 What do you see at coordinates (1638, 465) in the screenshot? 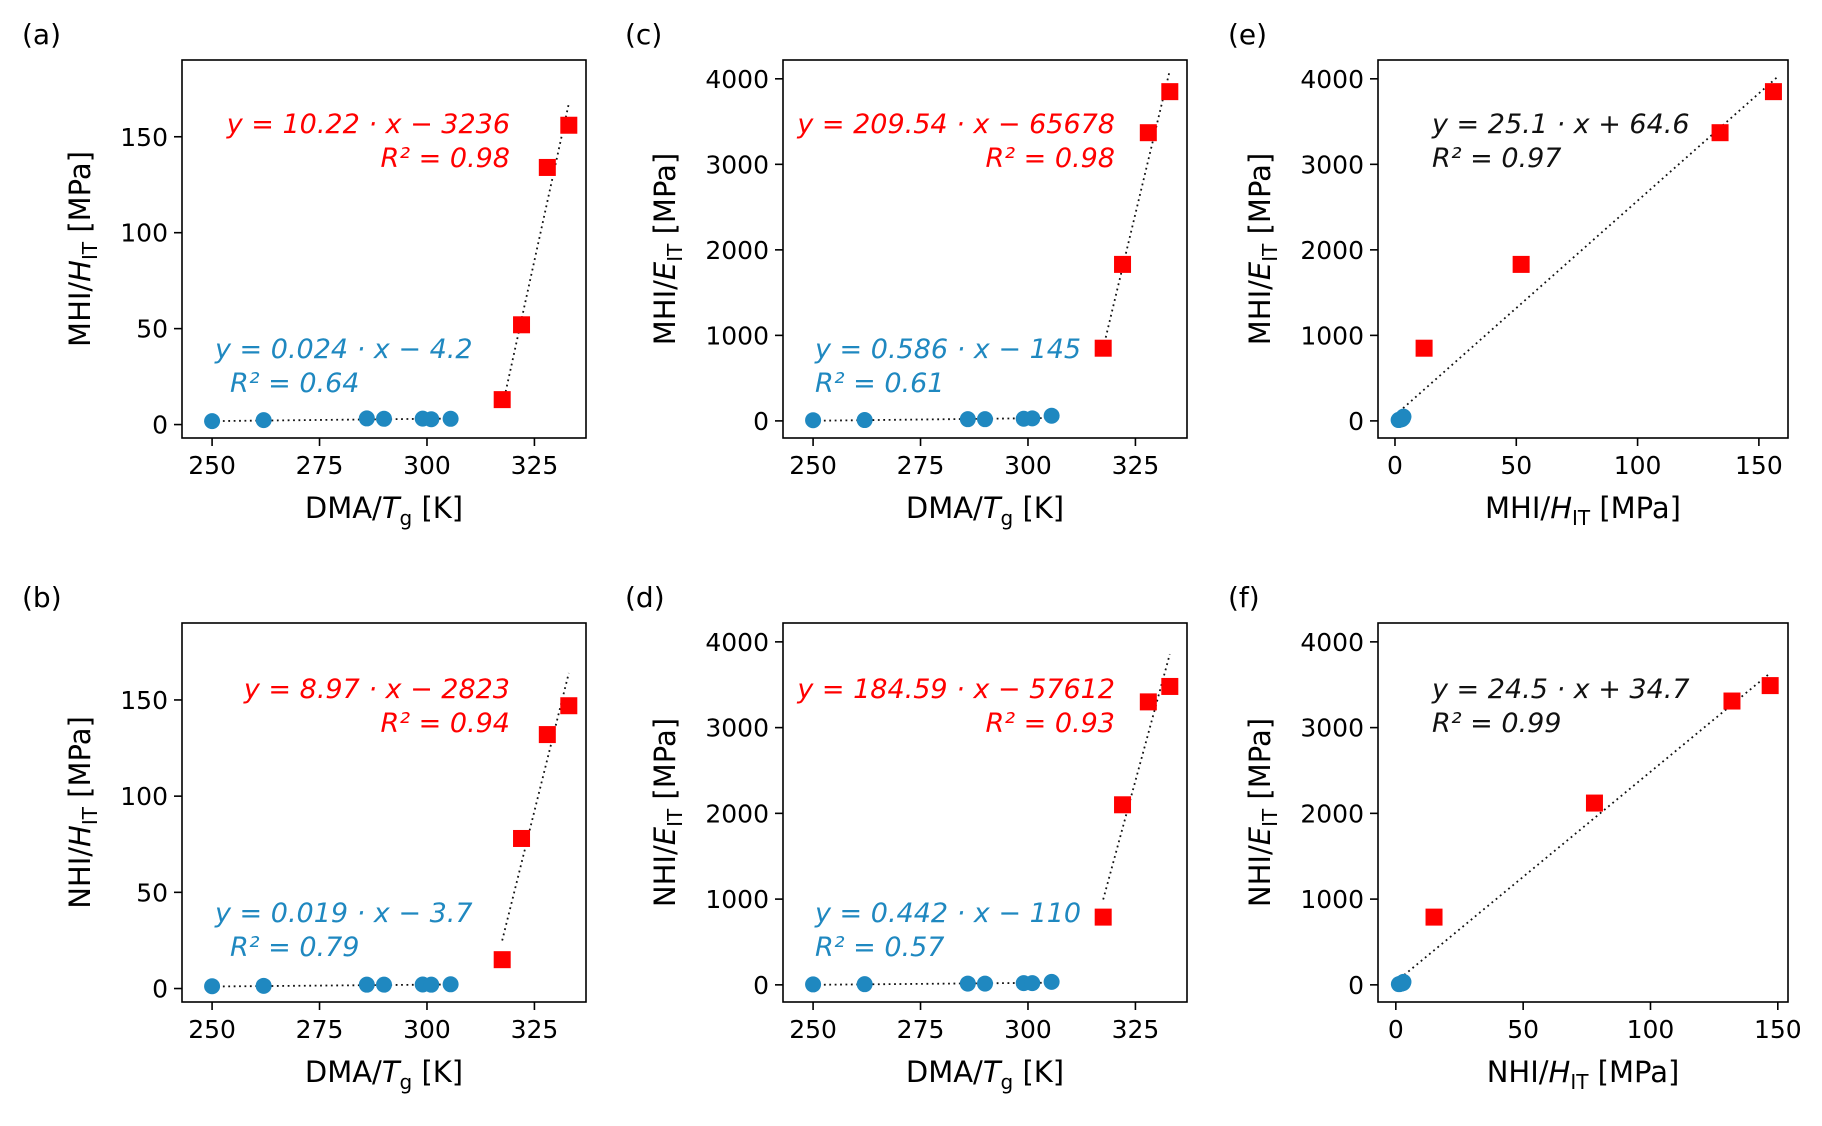
I see `x-tick-label: 100` at bounding box center [1638, 465].